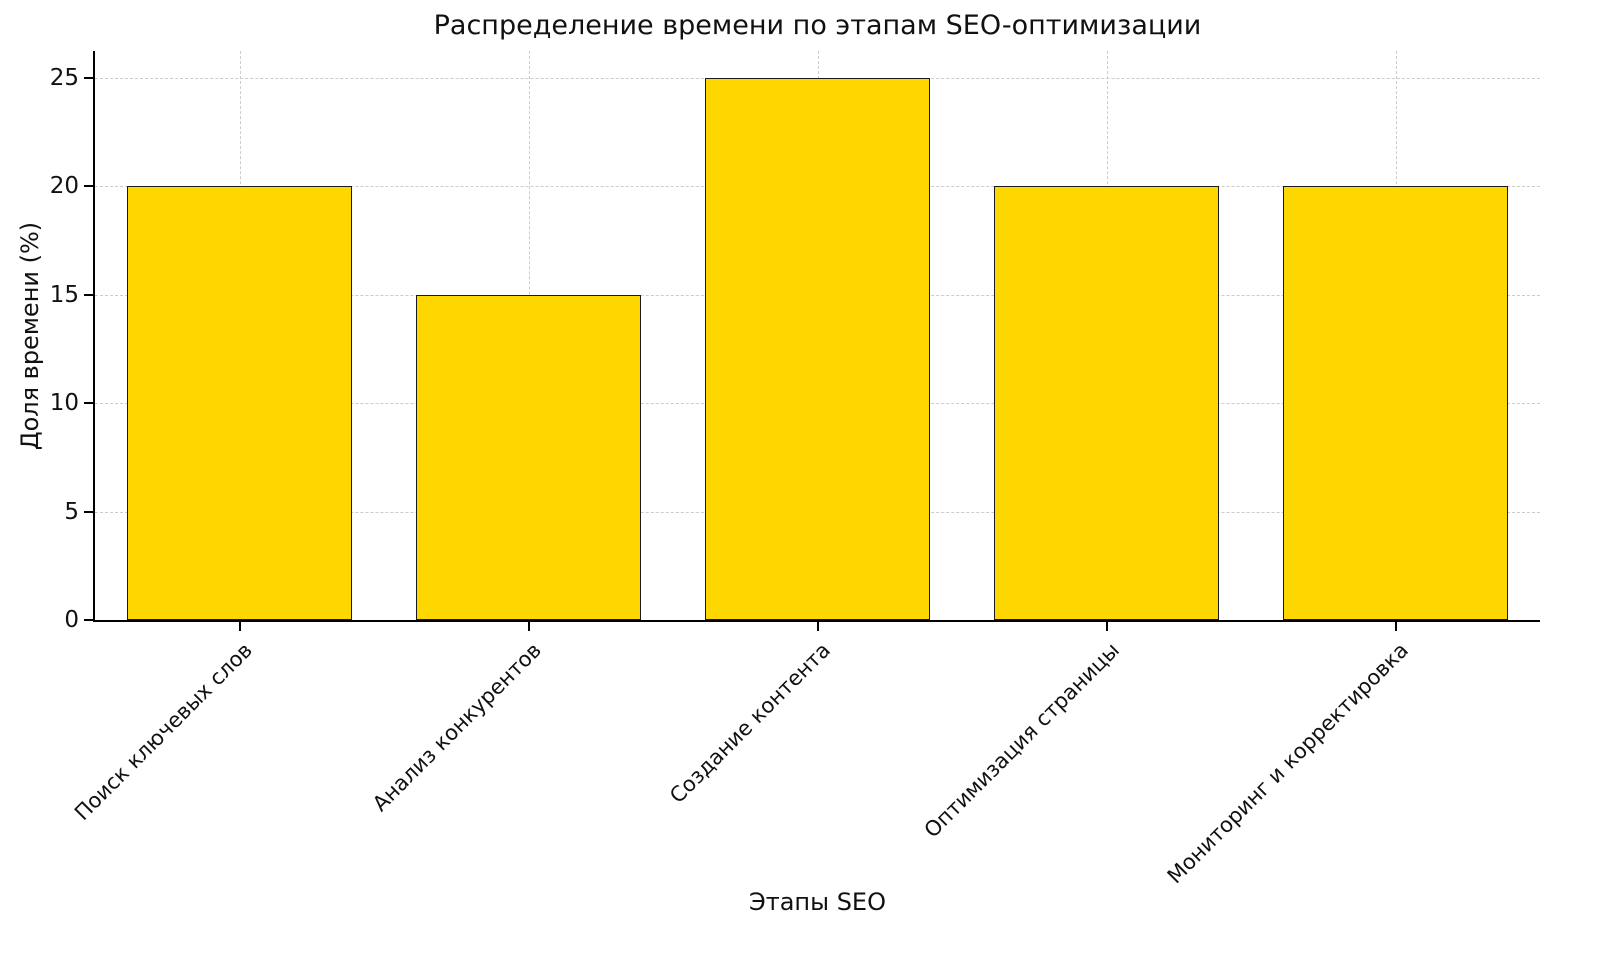 Image resolution: width=1600 pixels, height=954 pixels. I want to click on y-tick-label: 15, so click(64, 294).